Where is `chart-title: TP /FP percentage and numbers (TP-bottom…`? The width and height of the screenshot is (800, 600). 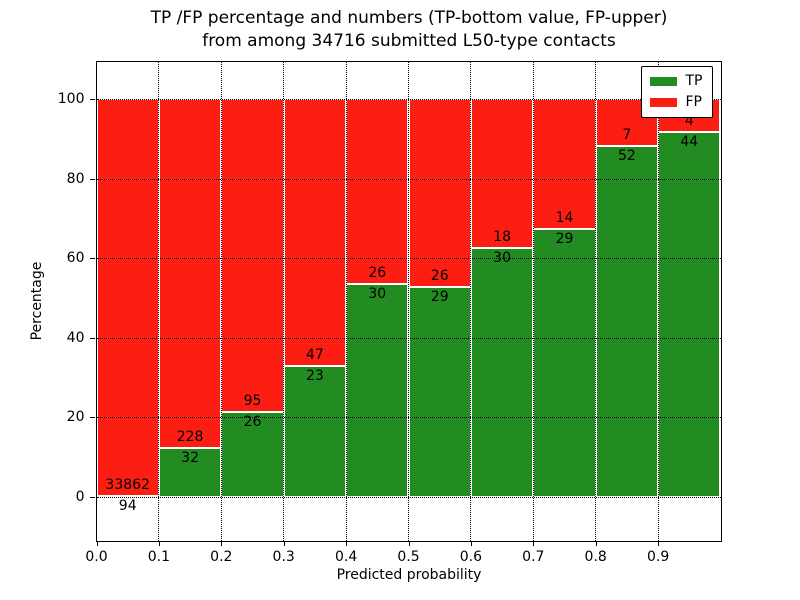
chart-title: TP /FP percentage and numbers (TP-bottom… is located at coordinates (409, 30).